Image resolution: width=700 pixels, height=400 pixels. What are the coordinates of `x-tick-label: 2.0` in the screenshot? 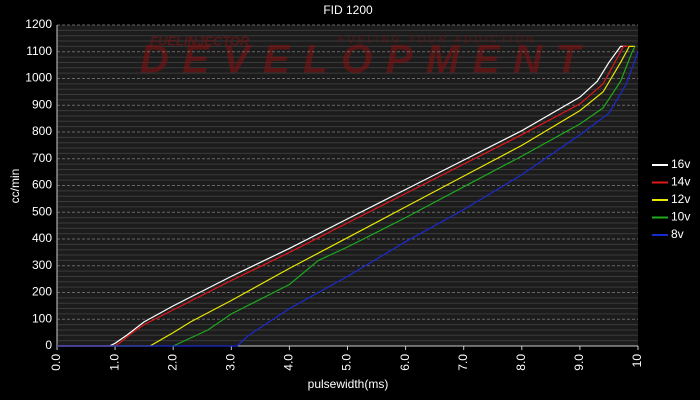 It's located at (172, 362).